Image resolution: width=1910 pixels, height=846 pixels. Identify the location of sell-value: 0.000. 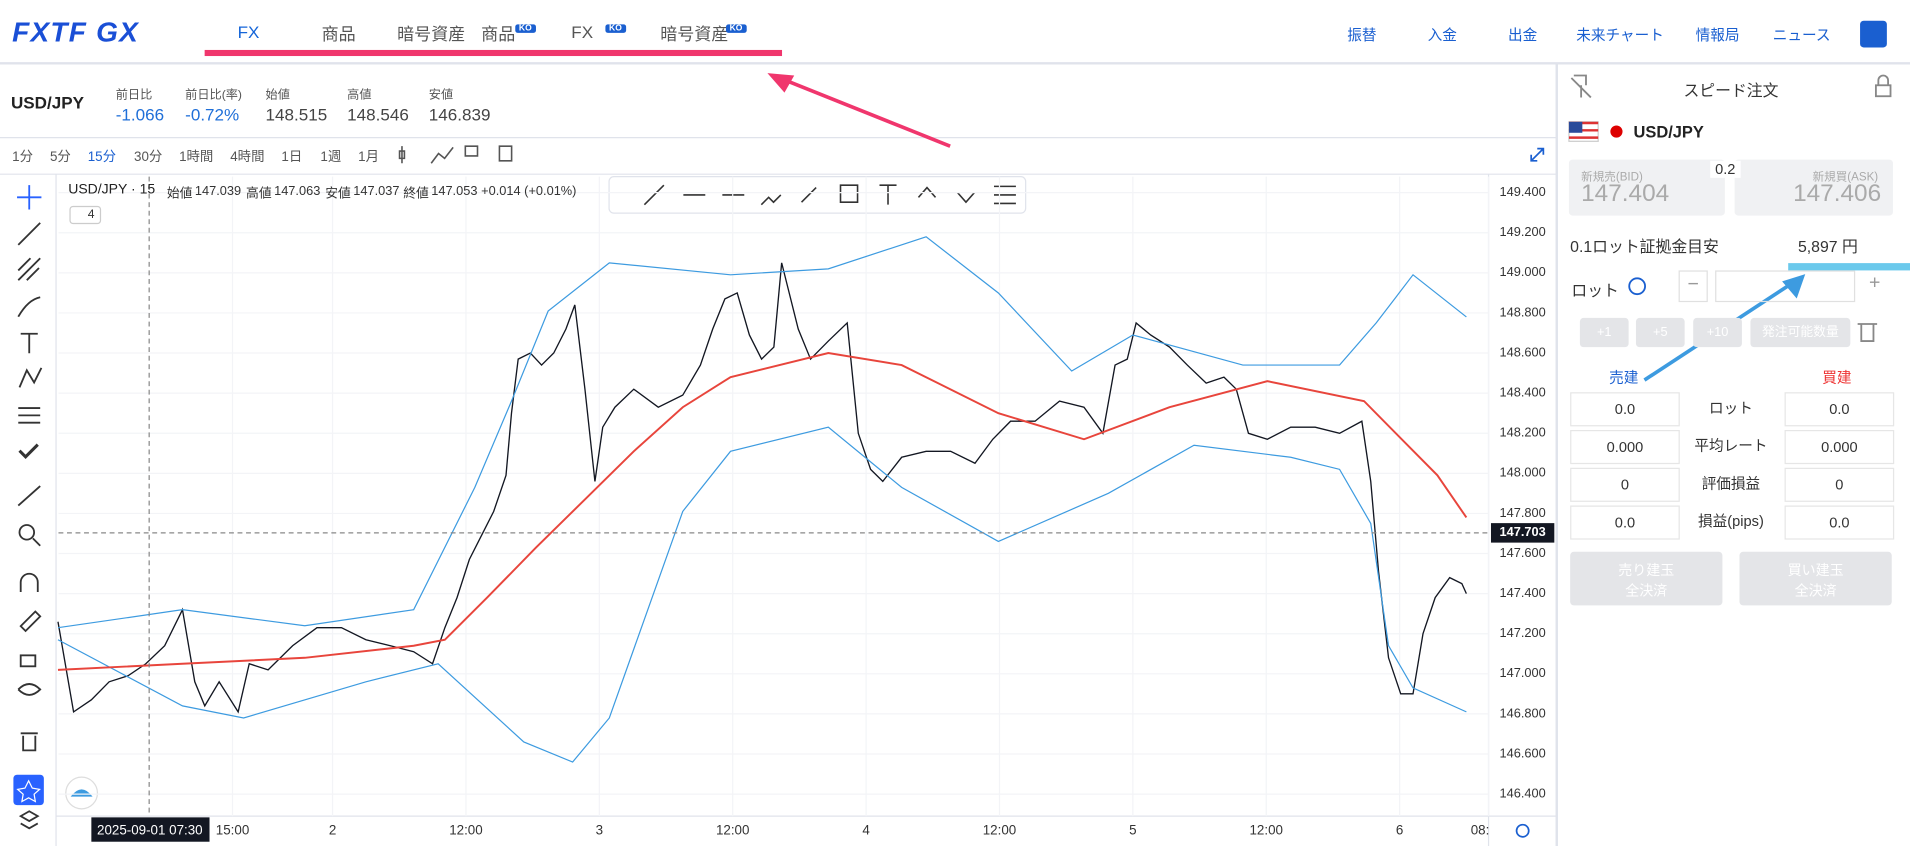
(1625, 447).